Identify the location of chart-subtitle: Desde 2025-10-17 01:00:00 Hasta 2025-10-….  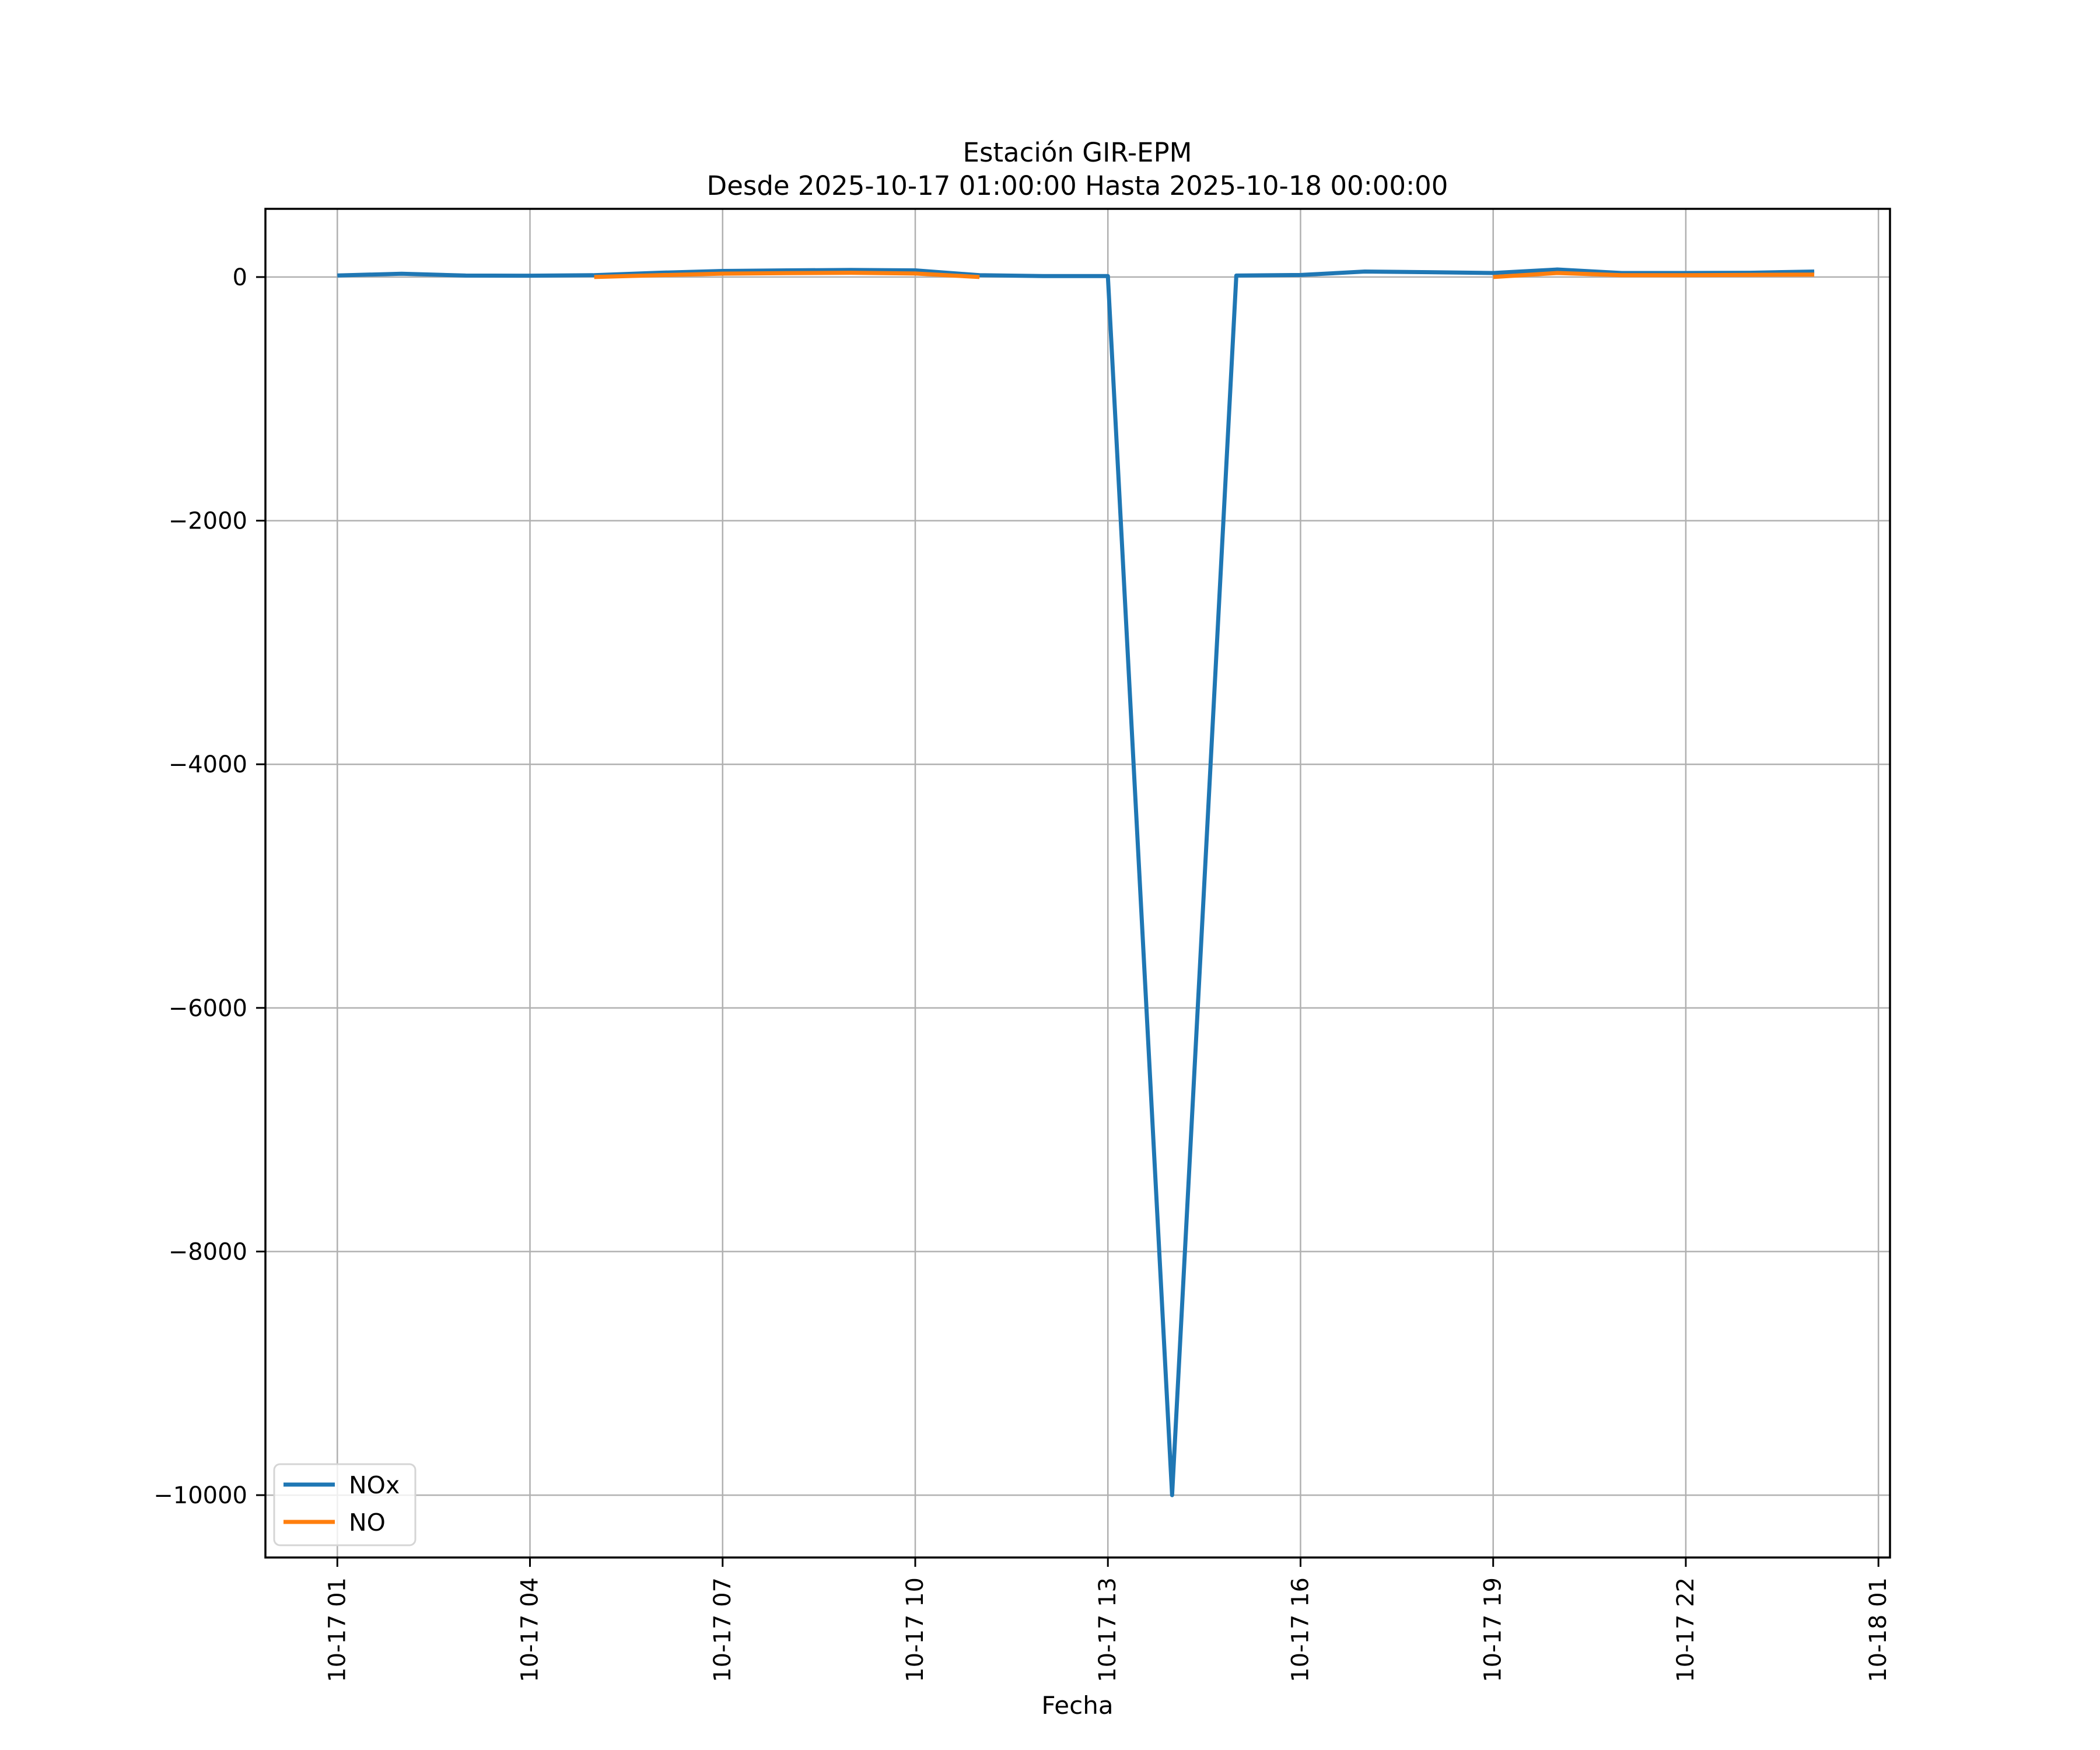
(1077, 185).